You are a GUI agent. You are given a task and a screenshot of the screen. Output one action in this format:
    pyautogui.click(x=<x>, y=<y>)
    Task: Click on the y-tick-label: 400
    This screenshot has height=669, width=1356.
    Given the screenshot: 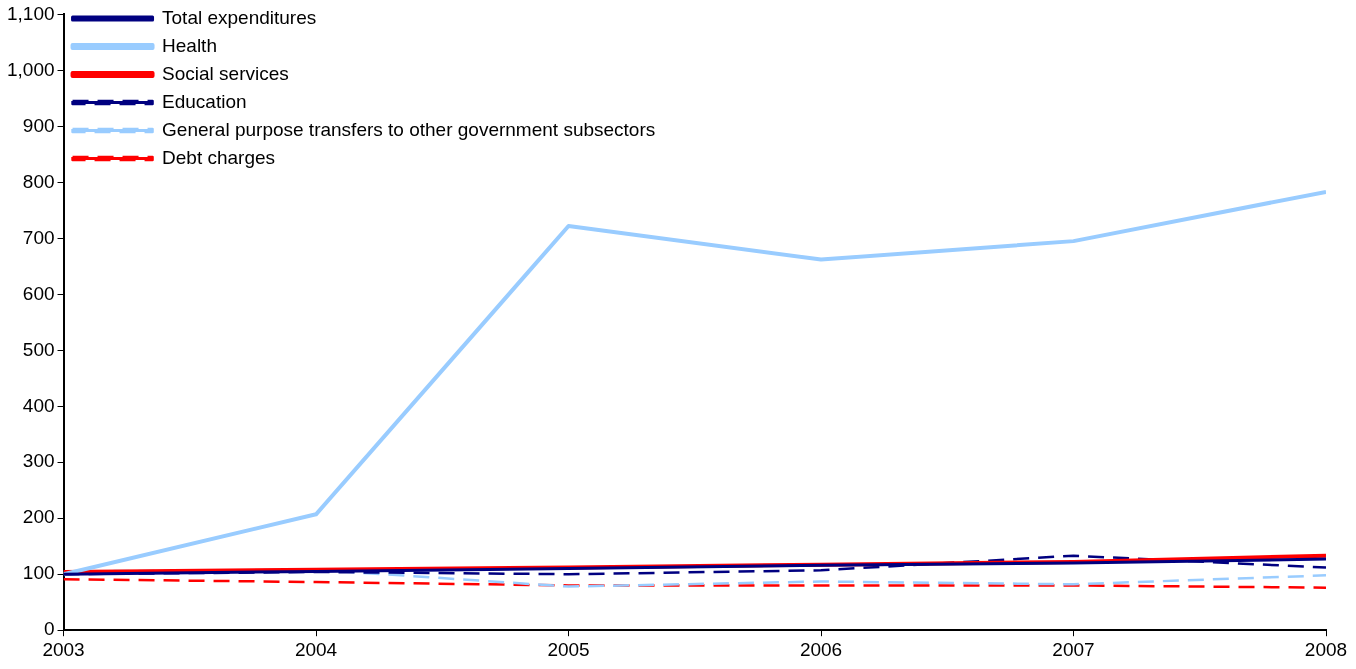 What is the action you would take?
    pyautogui.click(x=38, y=405)
    